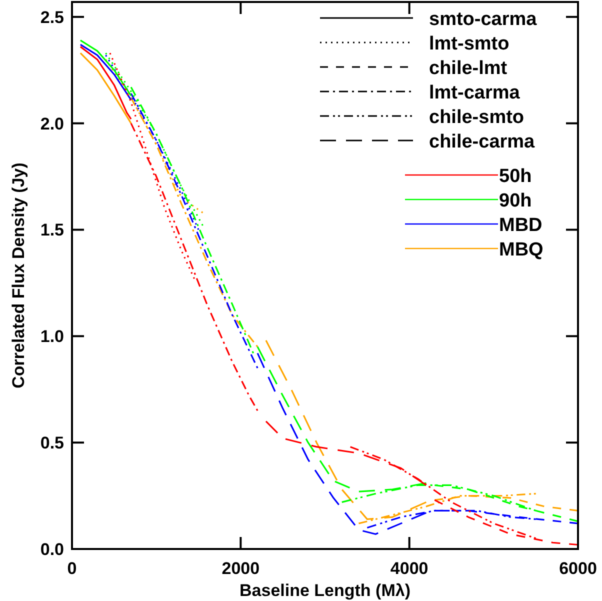 The image size is (602, 601). What do you see at coordinates (52, 443) in the screenshot?
I see `y-tick-label: 0.5` at bounding box center [52, 443].